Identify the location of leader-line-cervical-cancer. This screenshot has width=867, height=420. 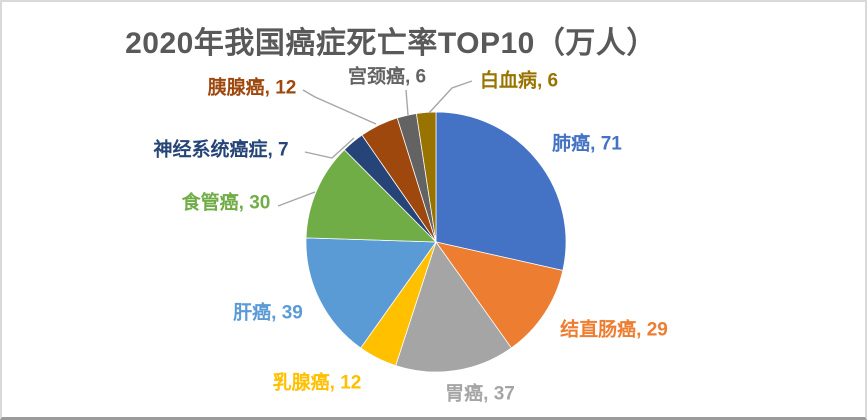
(407, 102).